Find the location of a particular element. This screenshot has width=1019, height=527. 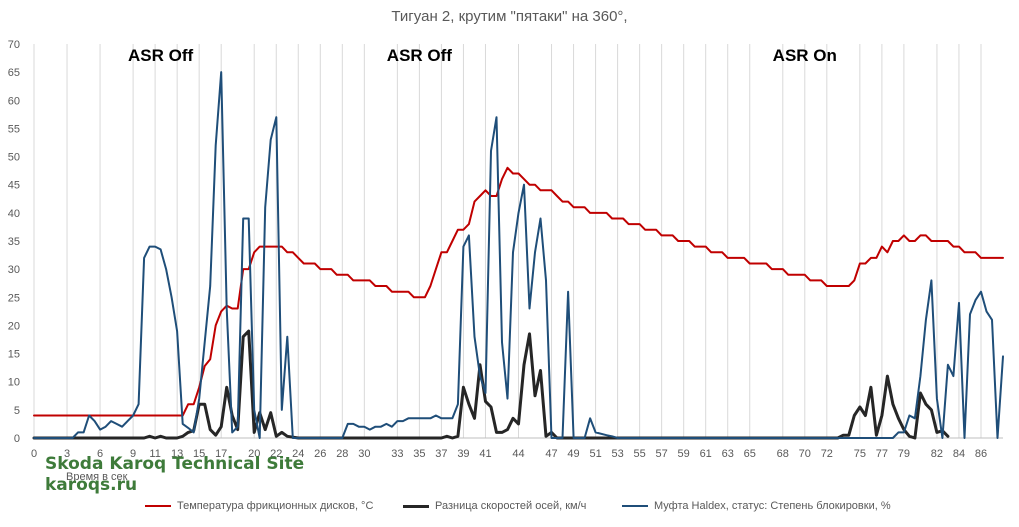

x-tick-label: 9 is located at coordinates (133, 454).